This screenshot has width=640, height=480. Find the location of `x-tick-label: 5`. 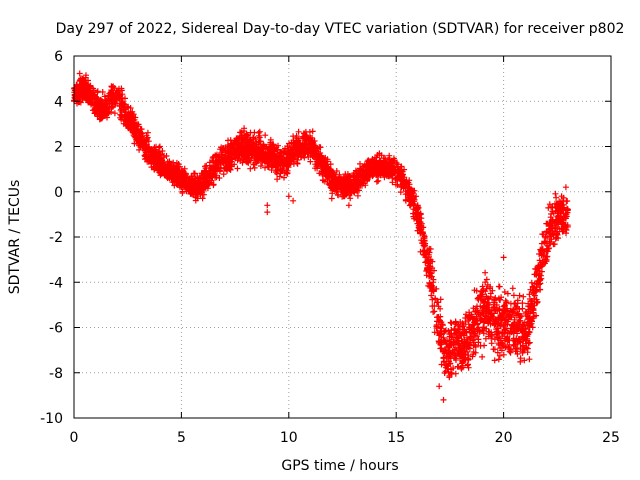

x-tick-label: 5 is located at coordinates (181, 438).